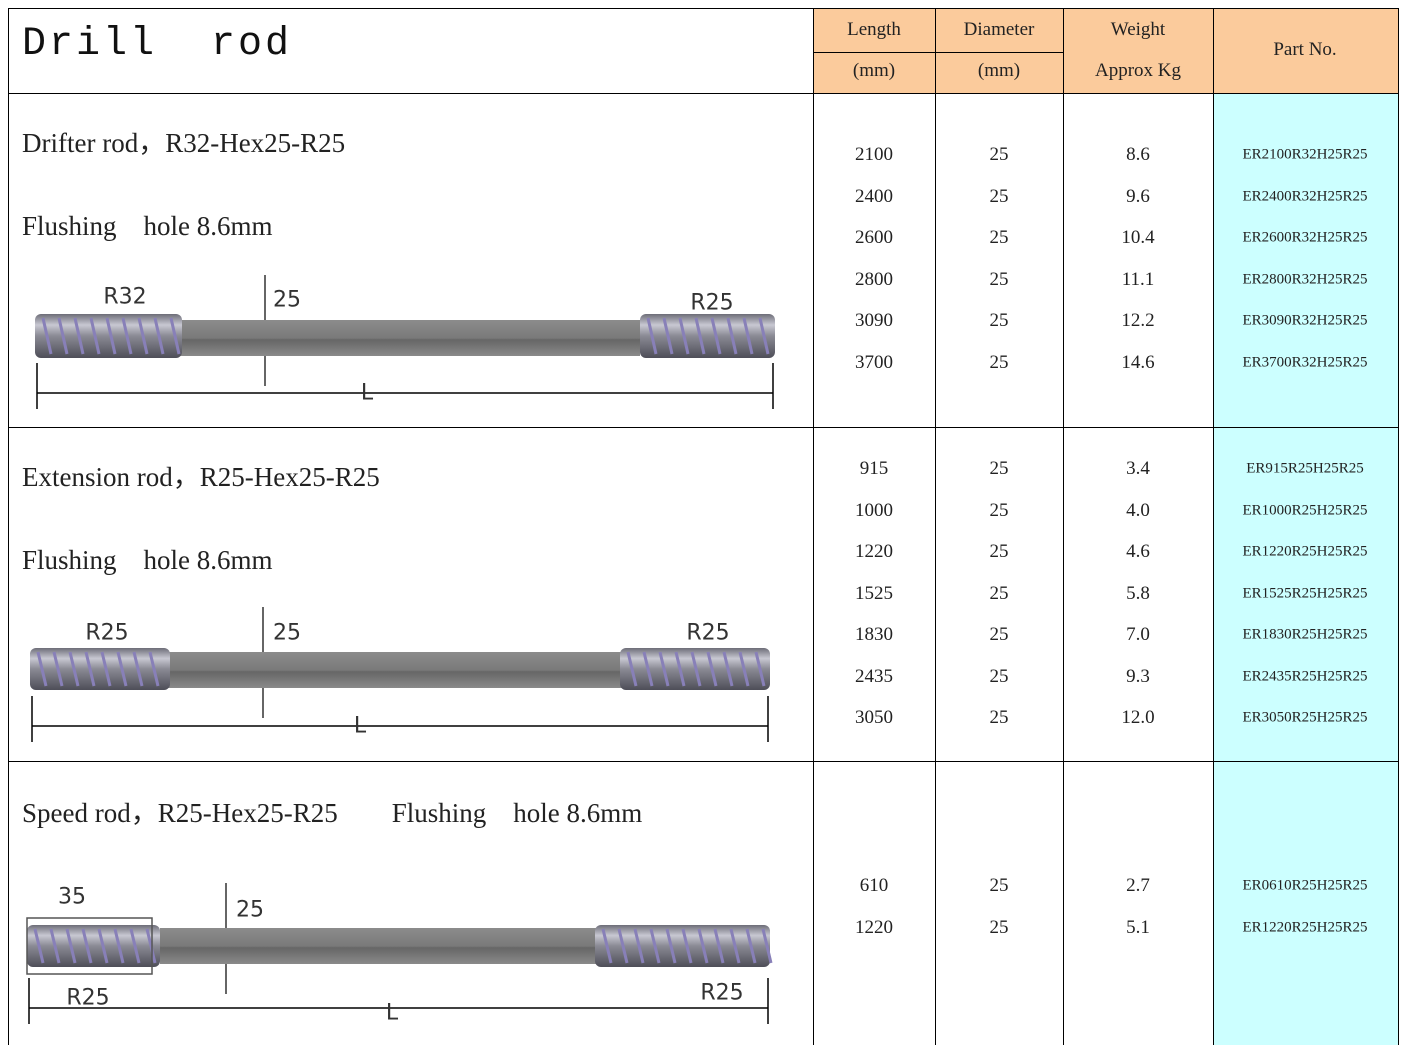  I want to click on part-no: ER3090R32H25R25, so click(1305, 320).